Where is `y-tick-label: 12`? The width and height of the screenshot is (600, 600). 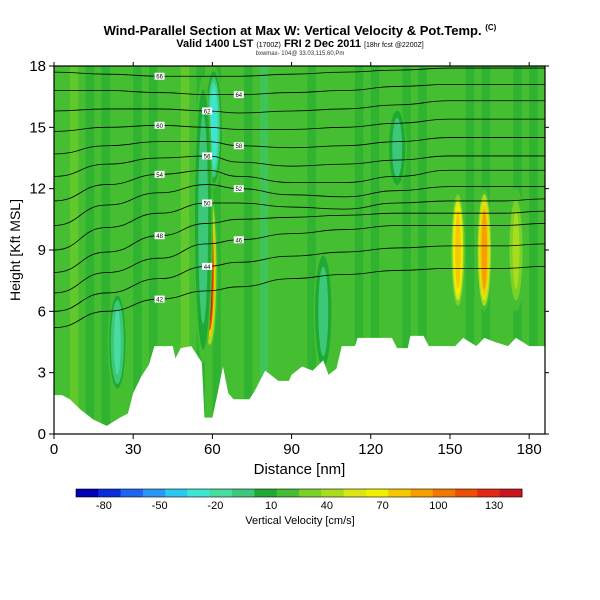 y-tick-label: 12 is located at coordinates (37, 189).